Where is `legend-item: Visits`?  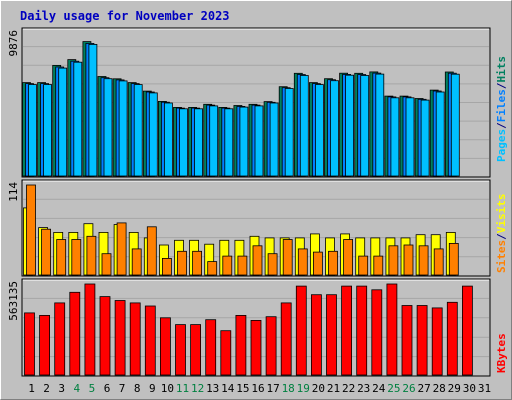 legend-item: Visits is located at coordinates (501, 214).